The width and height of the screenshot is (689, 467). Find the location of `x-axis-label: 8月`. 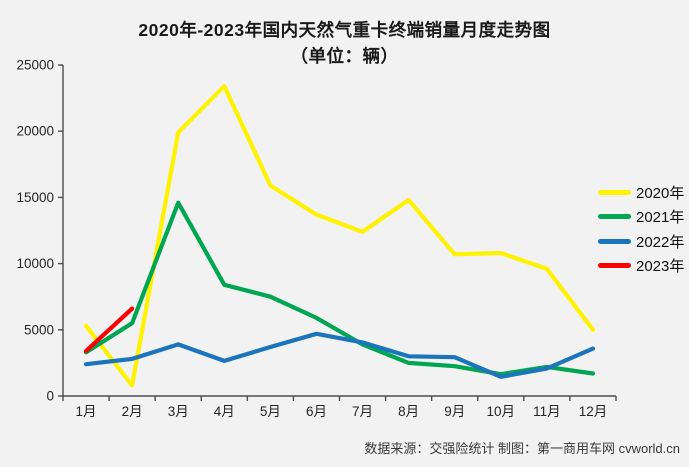

x-axis-label: 8月 is located at coordinates (408, 411).